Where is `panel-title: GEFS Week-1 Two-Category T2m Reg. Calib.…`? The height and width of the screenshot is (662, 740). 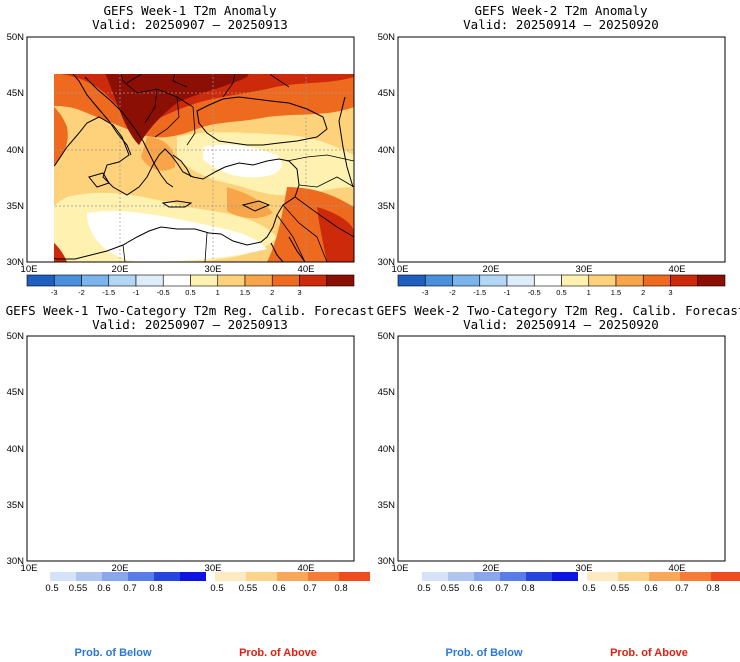
panel-title: GEFS Week-1 Two-Category T2m Reg. Calib.… is located at coordinates (190, 310).